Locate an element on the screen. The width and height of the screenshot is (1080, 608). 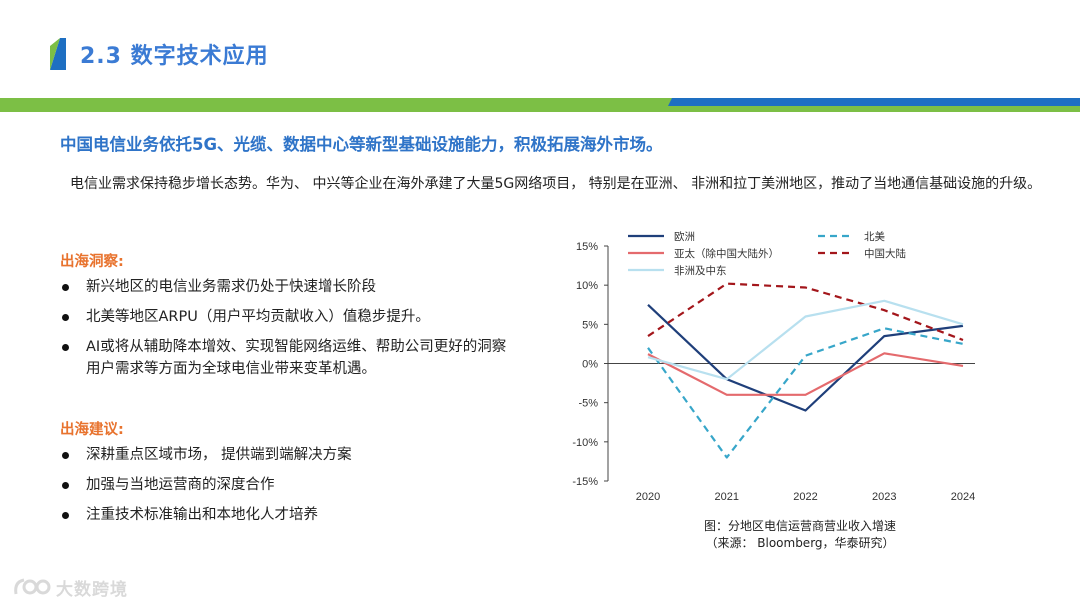
y-tick-label: 0% is located at coordinates (590, 365).